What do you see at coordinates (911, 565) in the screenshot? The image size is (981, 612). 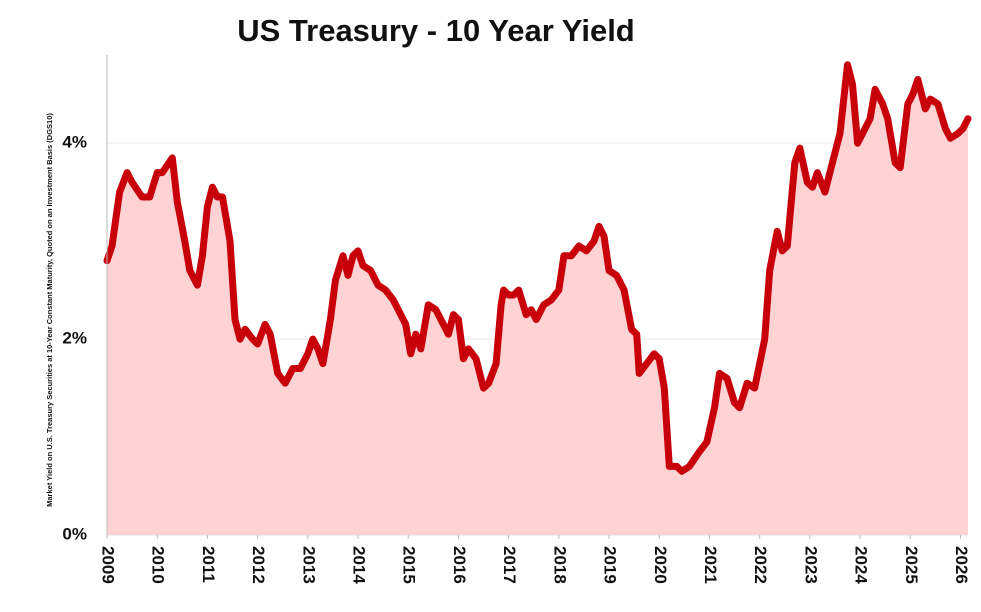 I see `x-tick-label: 2025` at bounding box center [911, 565].